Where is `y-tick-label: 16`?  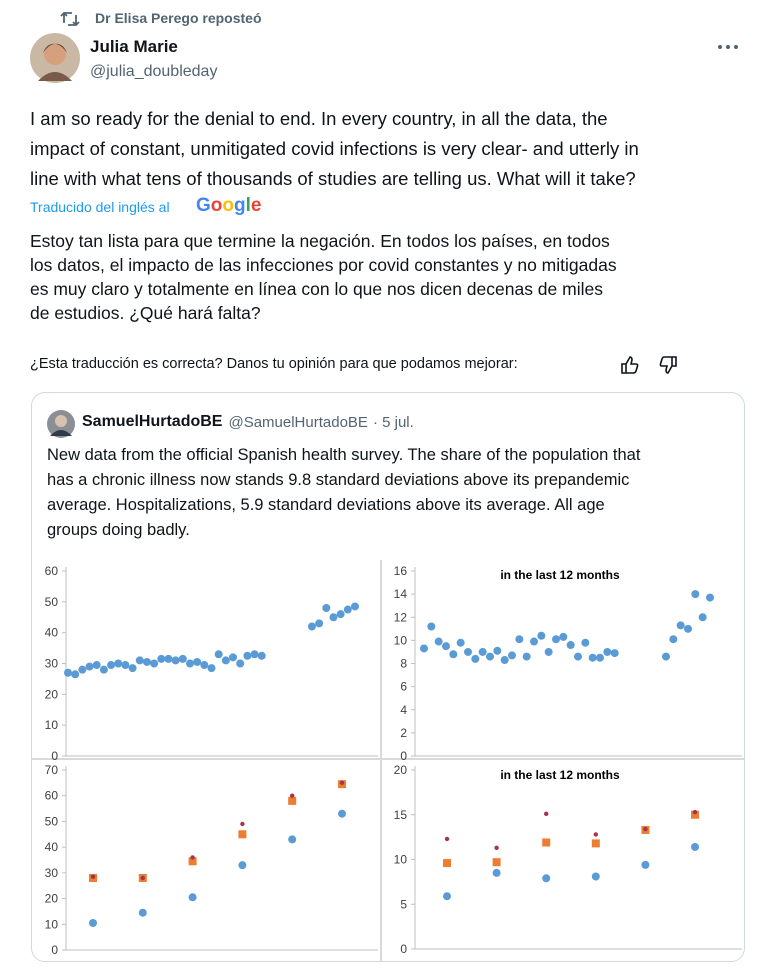 y-tick-label: 16 is located at coordinates (401, 571).